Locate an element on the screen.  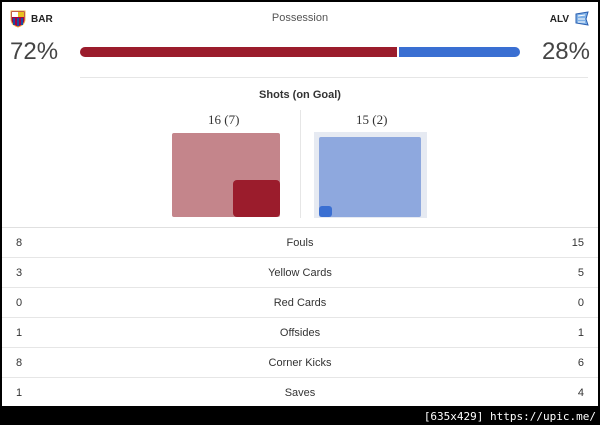
alaves-crest-icon is located at coordinates (582, 18).